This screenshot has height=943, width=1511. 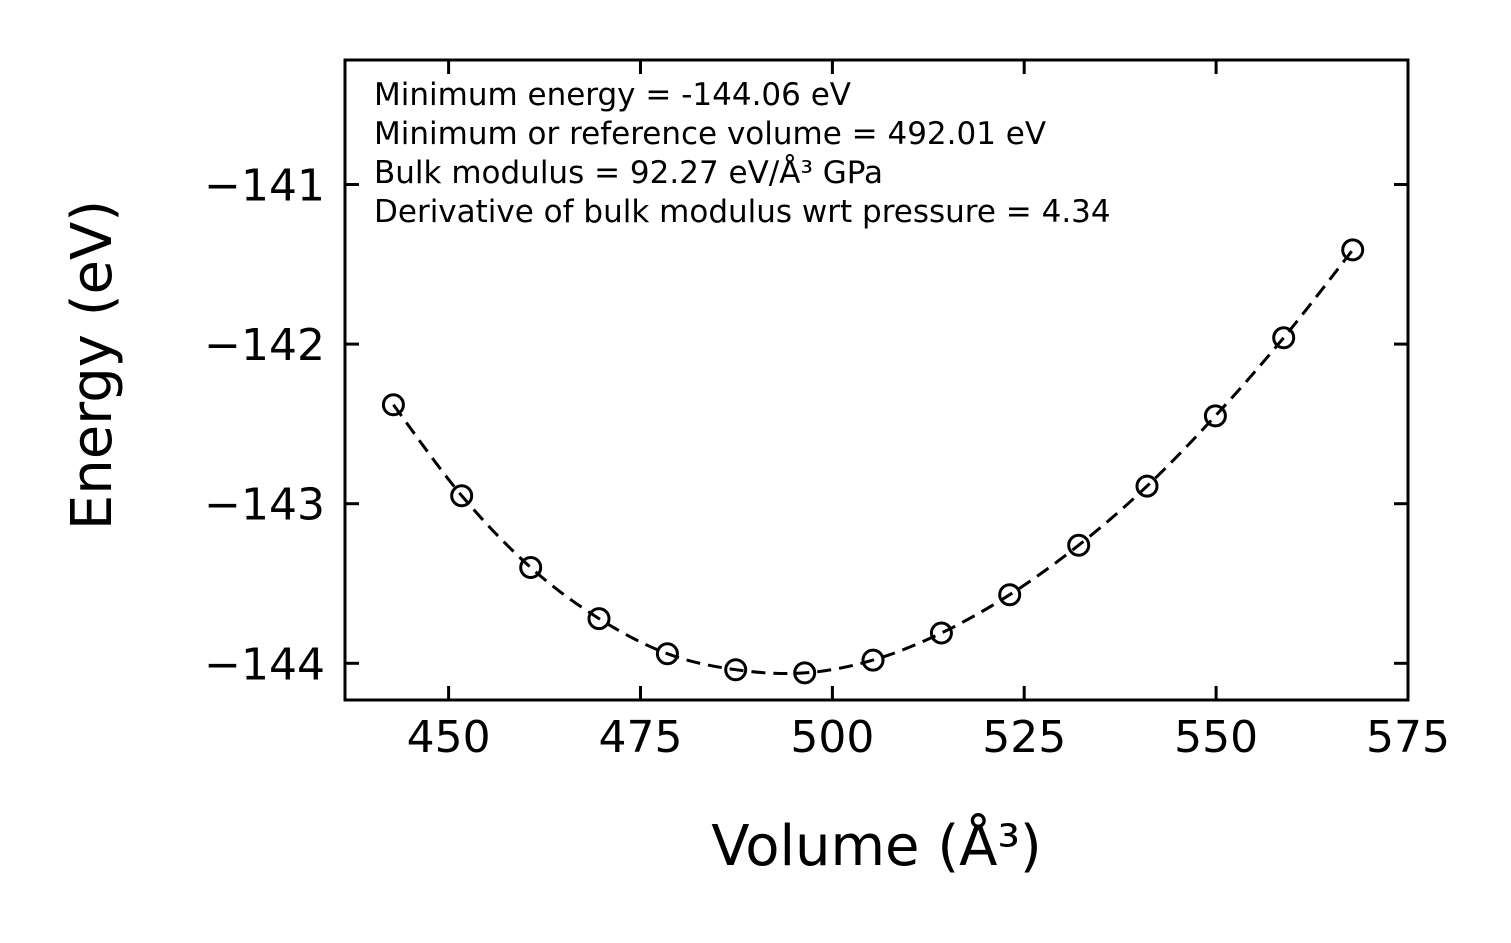 What do you see at coordinates (629, 173) in the screenshot?
I see `annotation-bulk-modulus: Bulk modulus = 92.27 eV/Å³ GPa` at bounding box center [629, 173].